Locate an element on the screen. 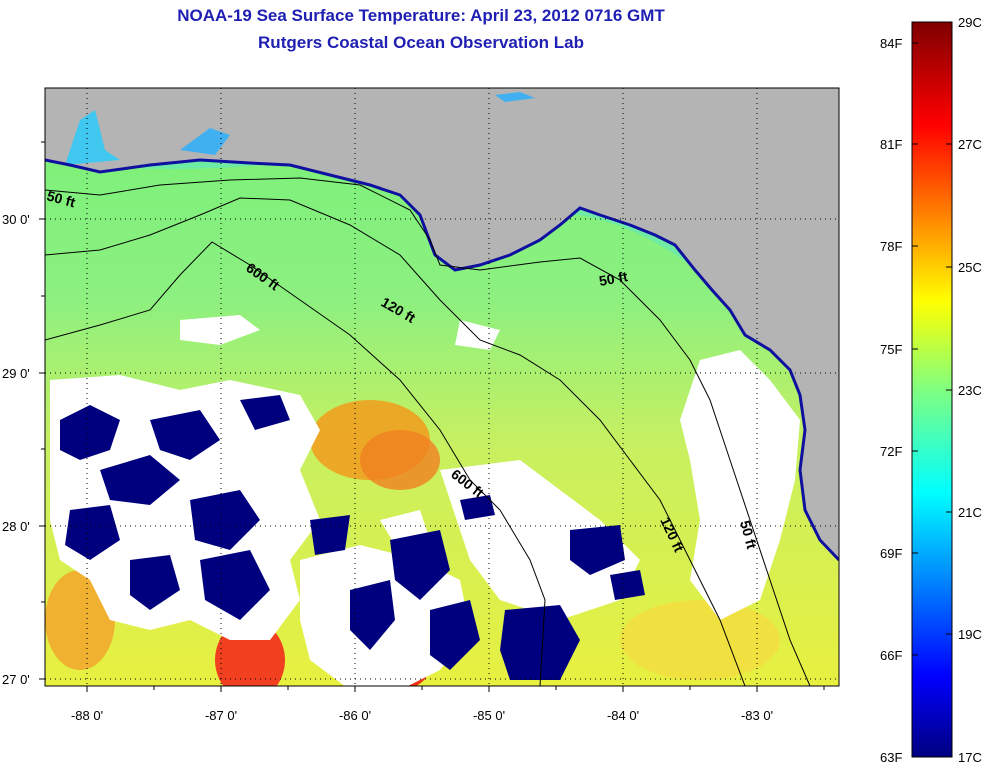 Image resolution: width=992 pixels, height=770 pixels. lon-label: -86 0' is located at coordinates (355, 715).